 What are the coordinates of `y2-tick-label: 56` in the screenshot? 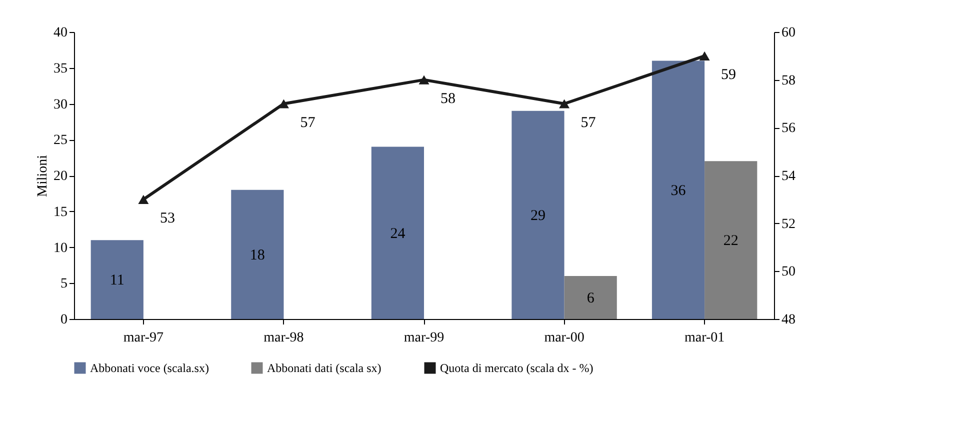 It's located at (789, 128).